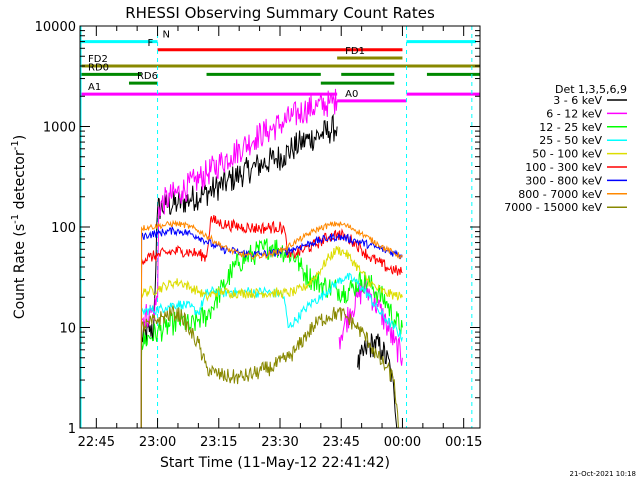 The height and width of the screenshot is (480, 640). I want to click on legend-label: 50 - 100 keV, so click(567, 154).